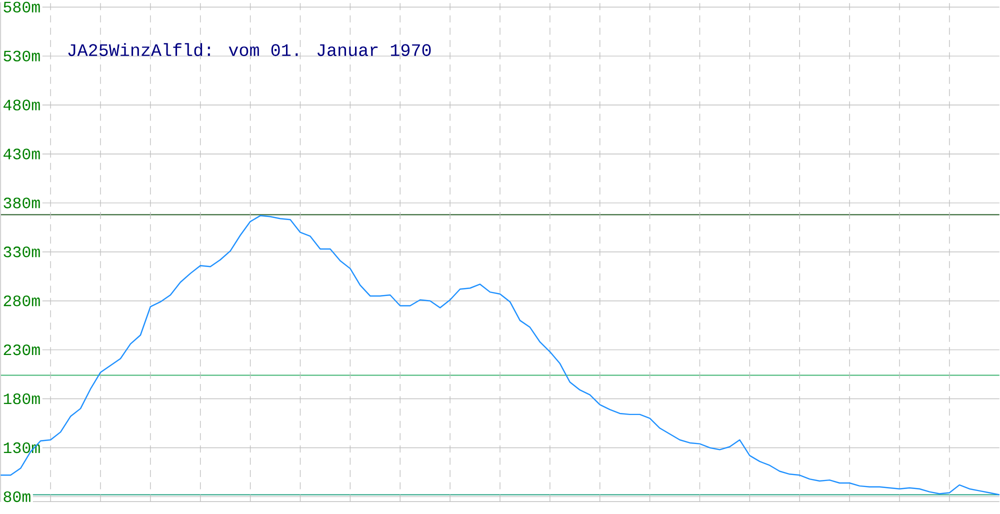  What do you see at coordinates (249, 49) in the screenshot?
I see `text: JA25WinzAlfld: vom 01. Januar 1970` at bounding box center [249, 49].